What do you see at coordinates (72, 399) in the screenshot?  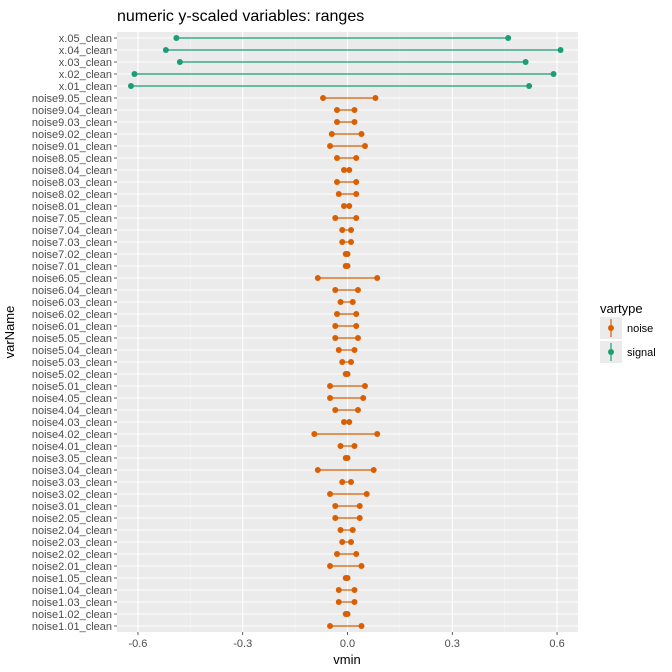 I see `y-tick-label: noise4.05_clean` at bounding box center [72, 399].